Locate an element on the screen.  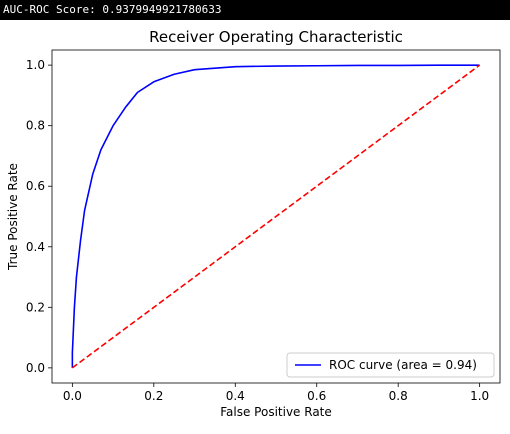
y-tick-label: 0.0 is located at coordinates (35, 368).